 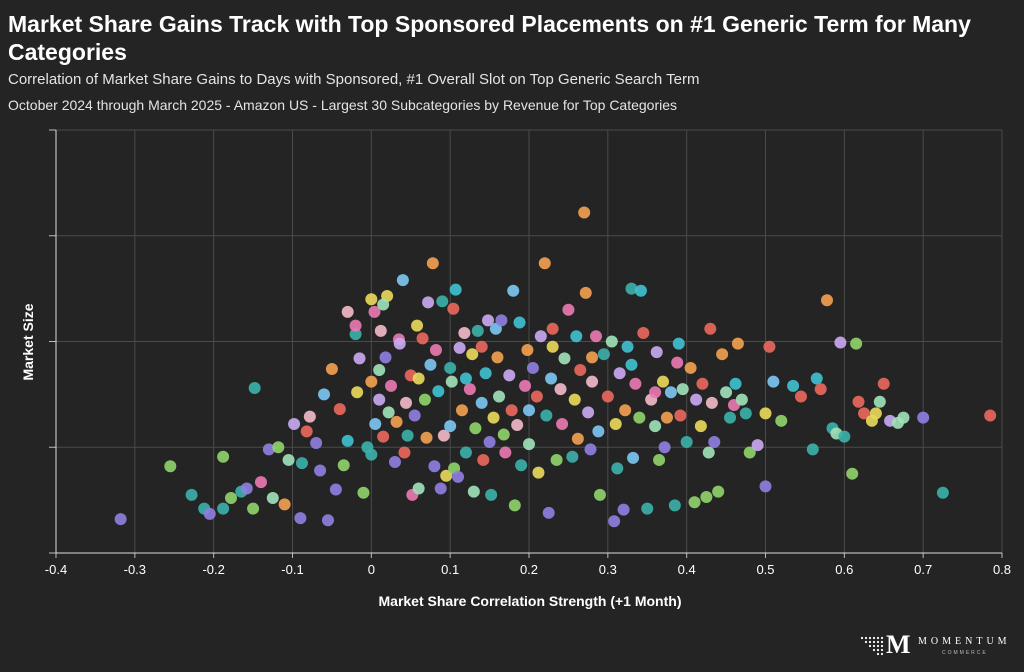 What do you see at coordinates (1002, 569) in the screenshot?
I see `x-tick-label: 0.8` at bounding box center [1002, 569].